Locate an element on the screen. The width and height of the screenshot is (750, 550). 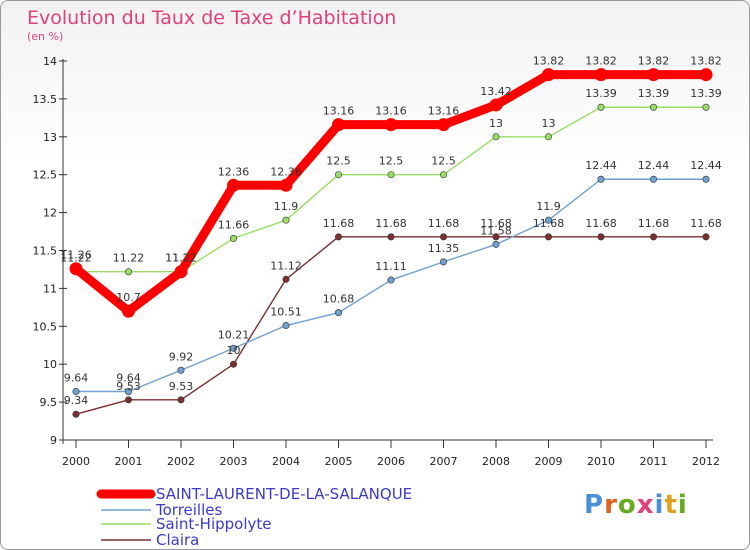
x-tick-label: 2009 is located at coordinates (549, 461).